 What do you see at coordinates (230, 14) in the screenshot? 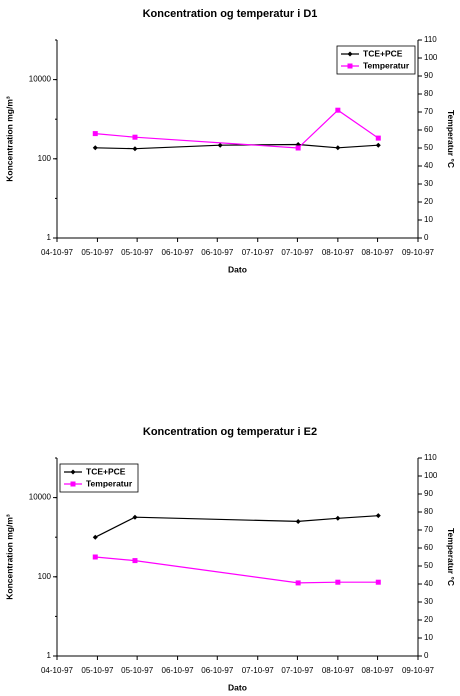
I see `chart-title: Koncentration og temperatur i D1` at bounding box center [230, 14].